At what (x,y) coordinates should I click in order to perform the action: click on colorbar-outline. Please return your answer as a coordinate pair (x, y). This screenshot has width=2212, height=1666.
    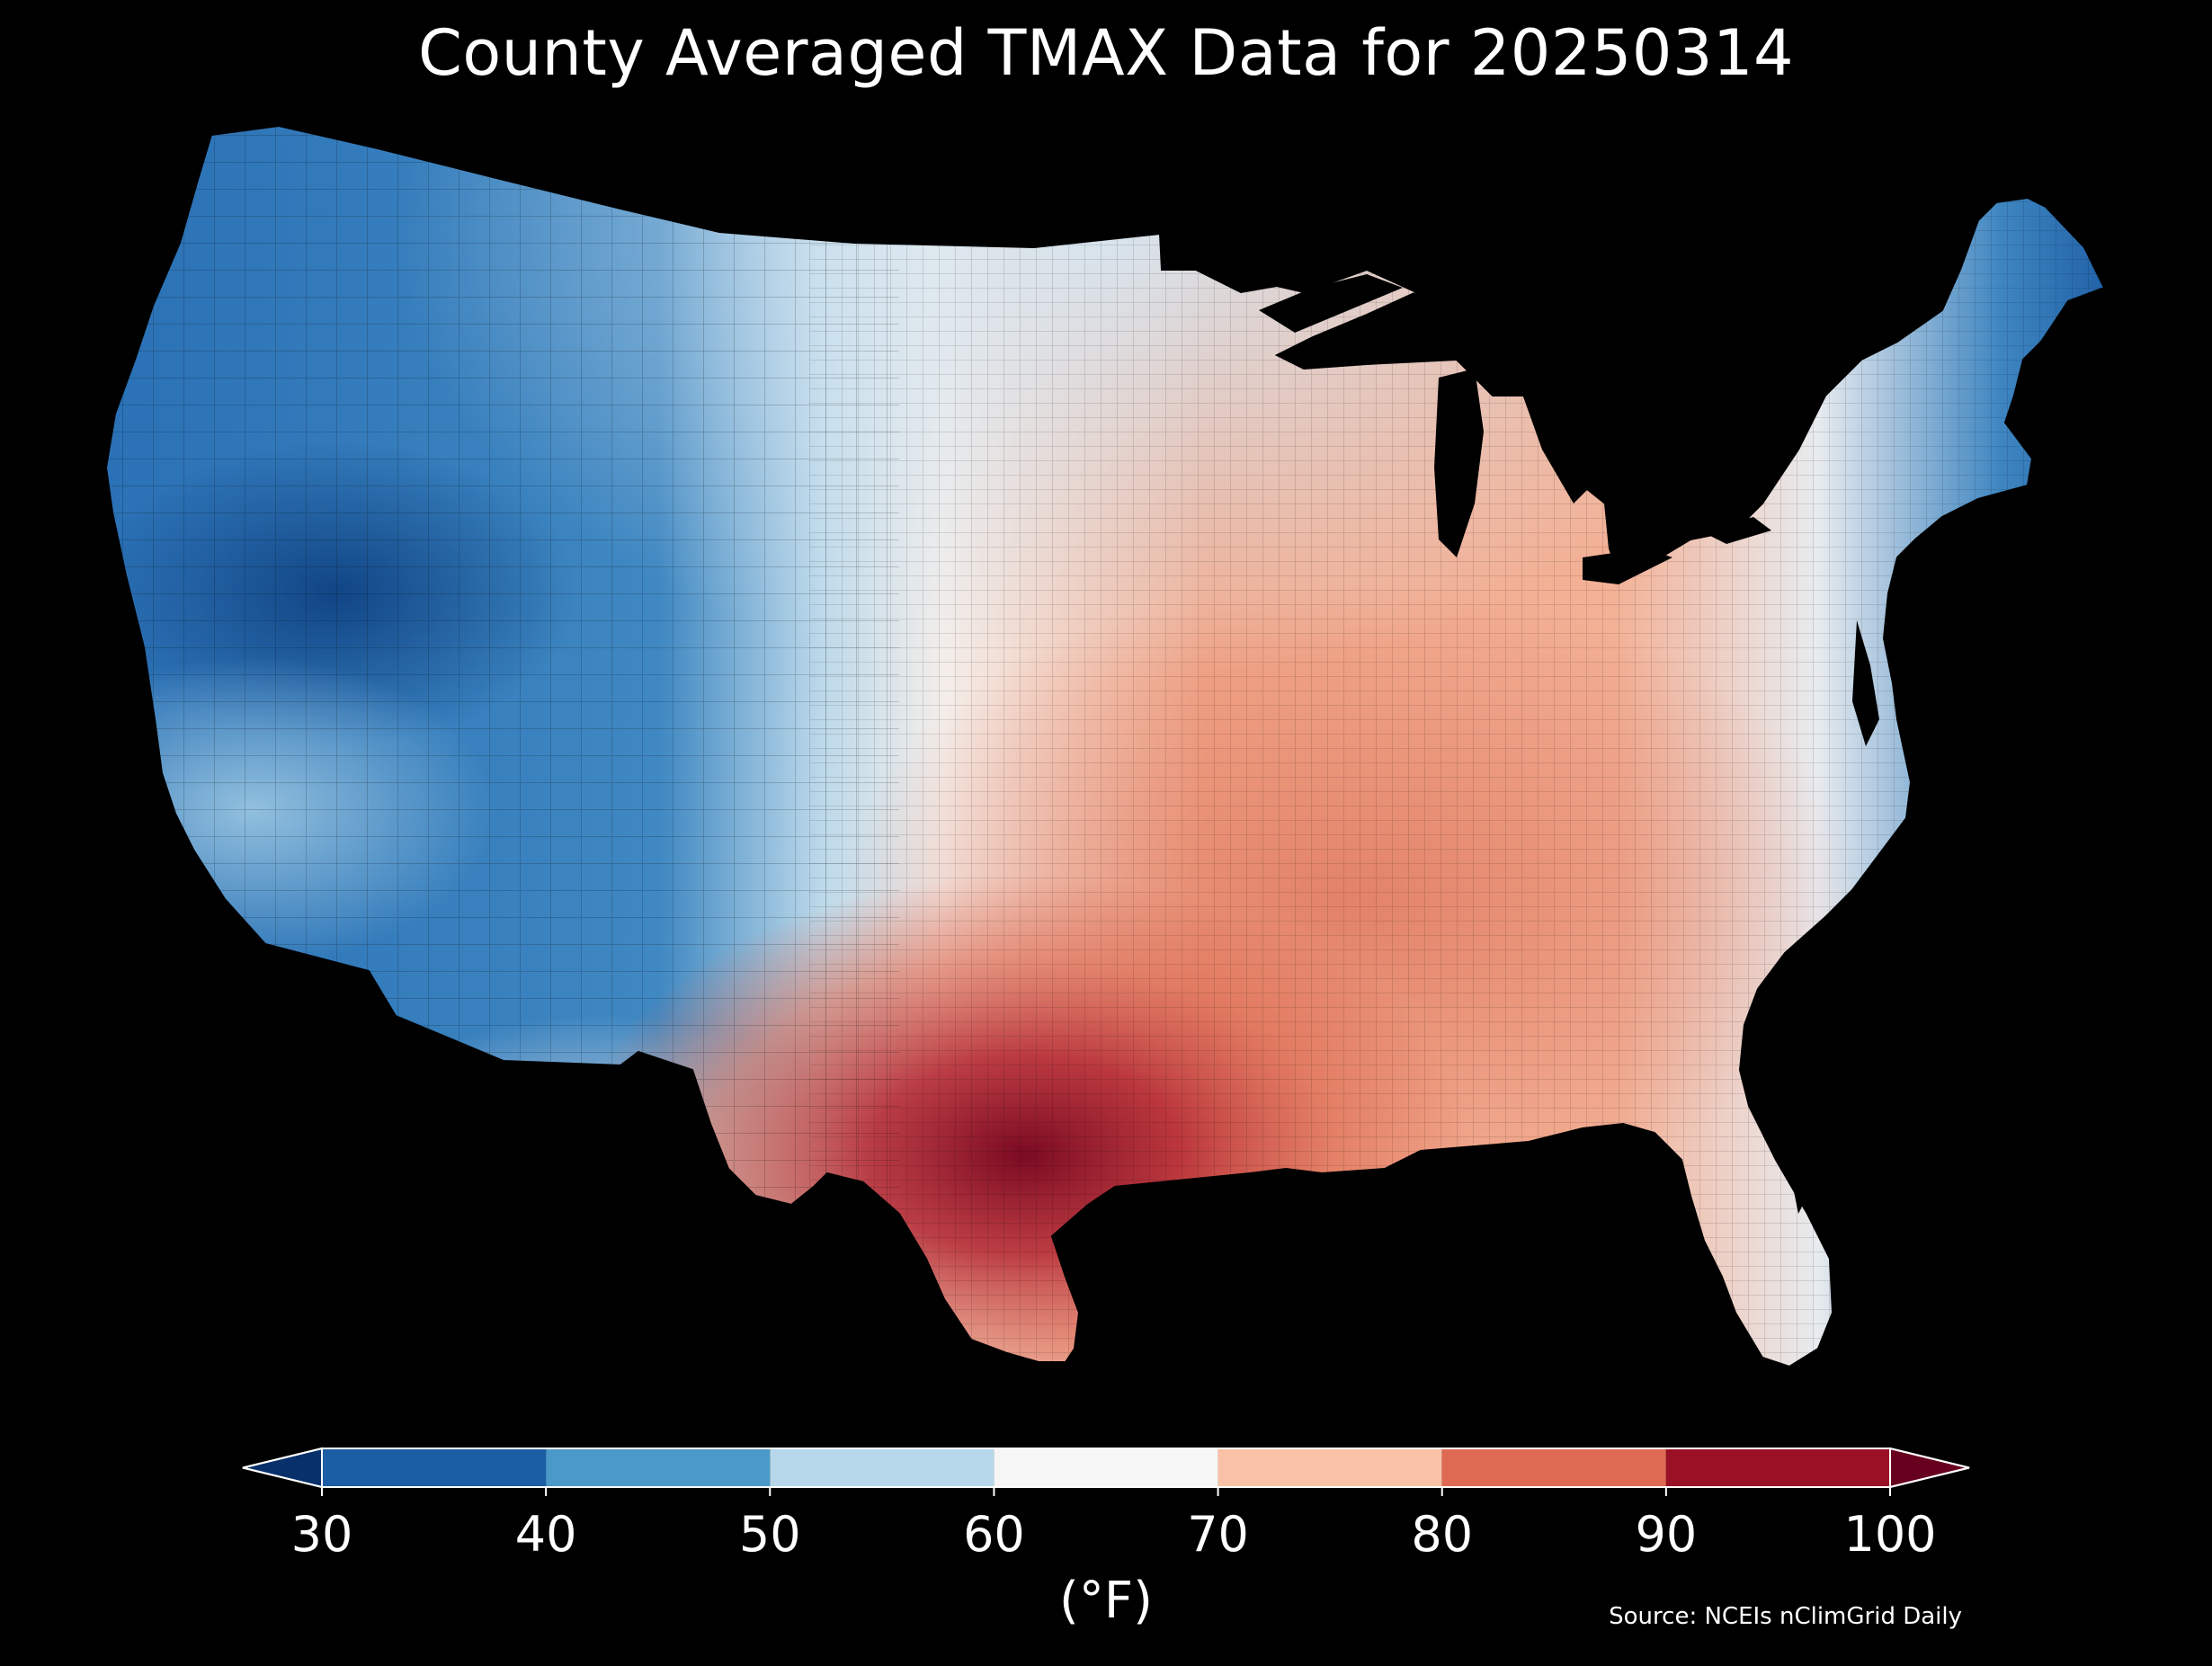
    Looking at the image, I should click on (1106, 1468).